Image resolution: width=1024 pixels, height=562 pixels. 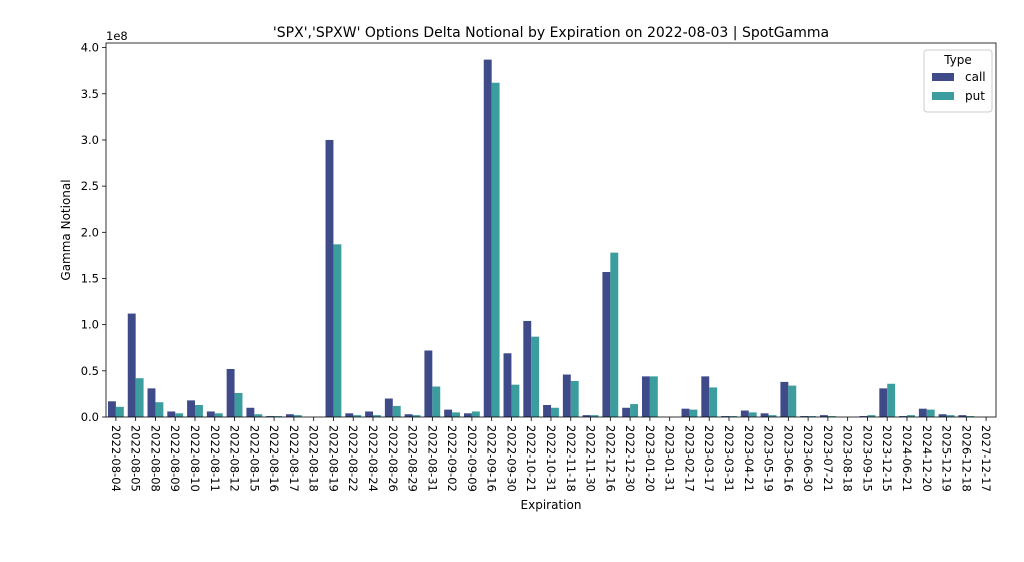 What do you see at coordinates (788, 458) in the screenshot?
I see `x-tick-label: 2023-06-16` at bounding box center [788, 458].